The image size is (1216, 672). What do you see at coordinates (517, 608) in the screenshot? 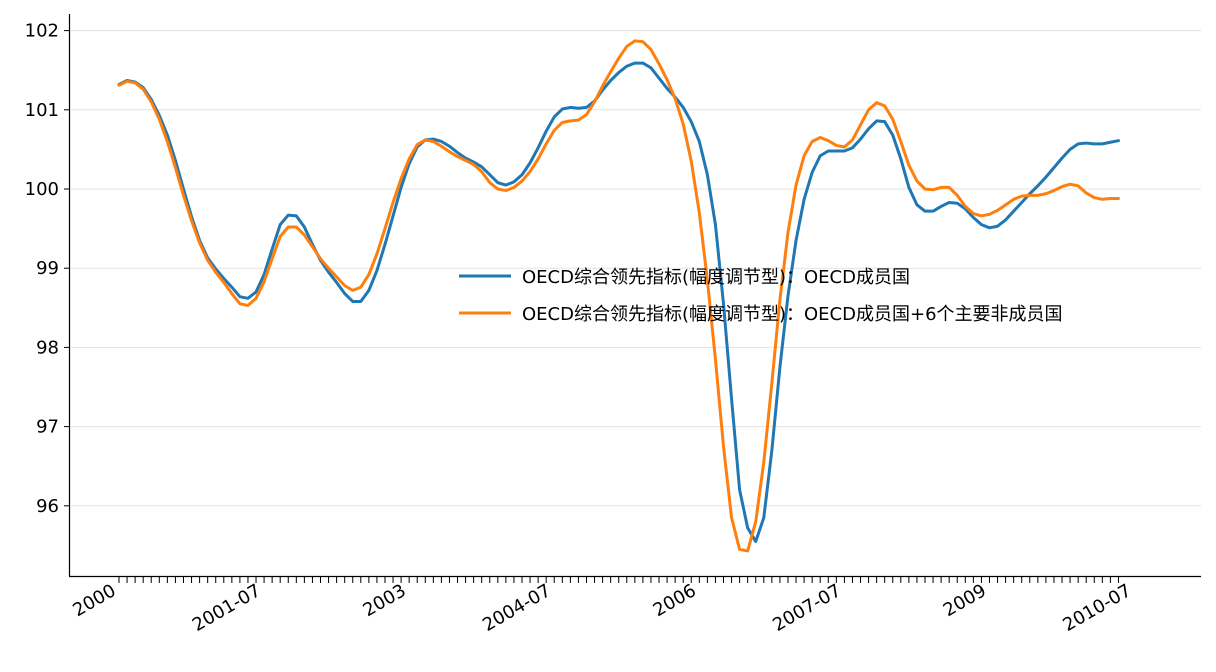
I see `x-tick-label-2004-07: 2004-07` at bounding box center [517, 608].